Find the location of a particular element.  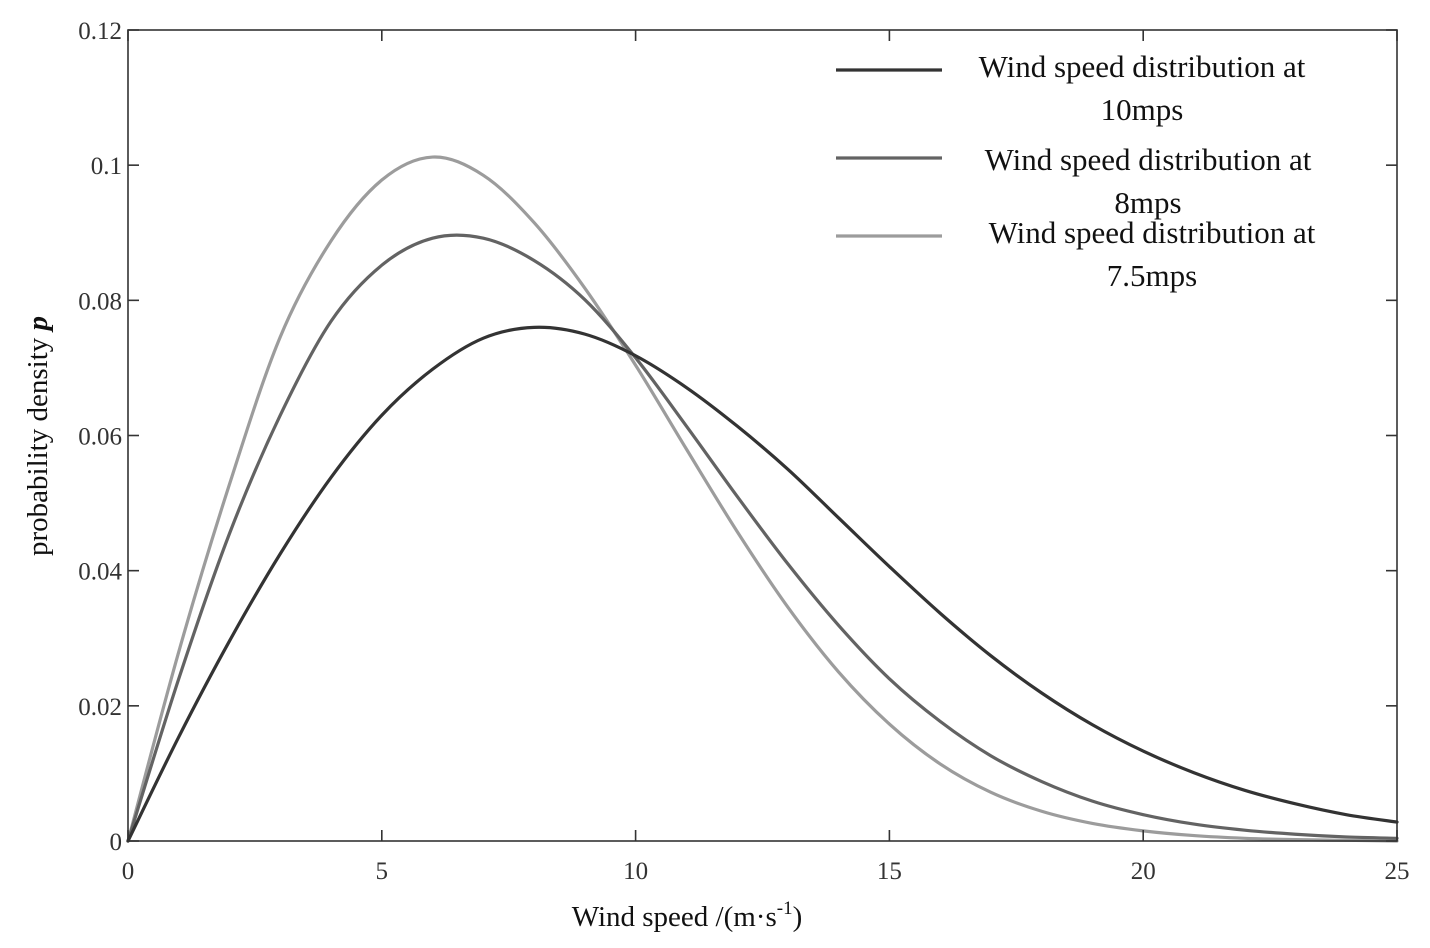

legend-item-2: Wind speed distribution at 8mps is located at coordinates (1074, 181).